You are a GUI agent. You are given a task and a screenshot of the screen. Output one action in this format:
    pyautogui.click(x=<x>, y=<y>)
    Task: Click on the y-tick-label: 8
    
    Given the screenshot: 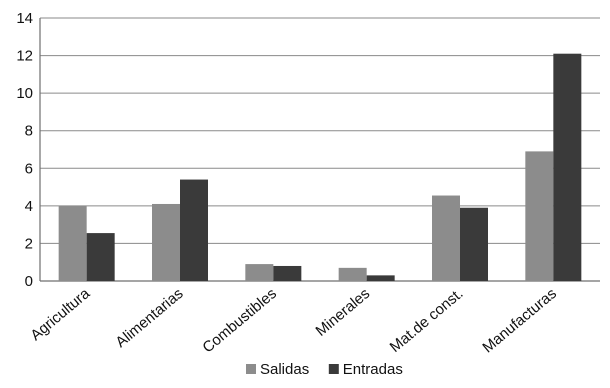 What is the action you would take?
    pyautogui.click(x=29, y=131)
    